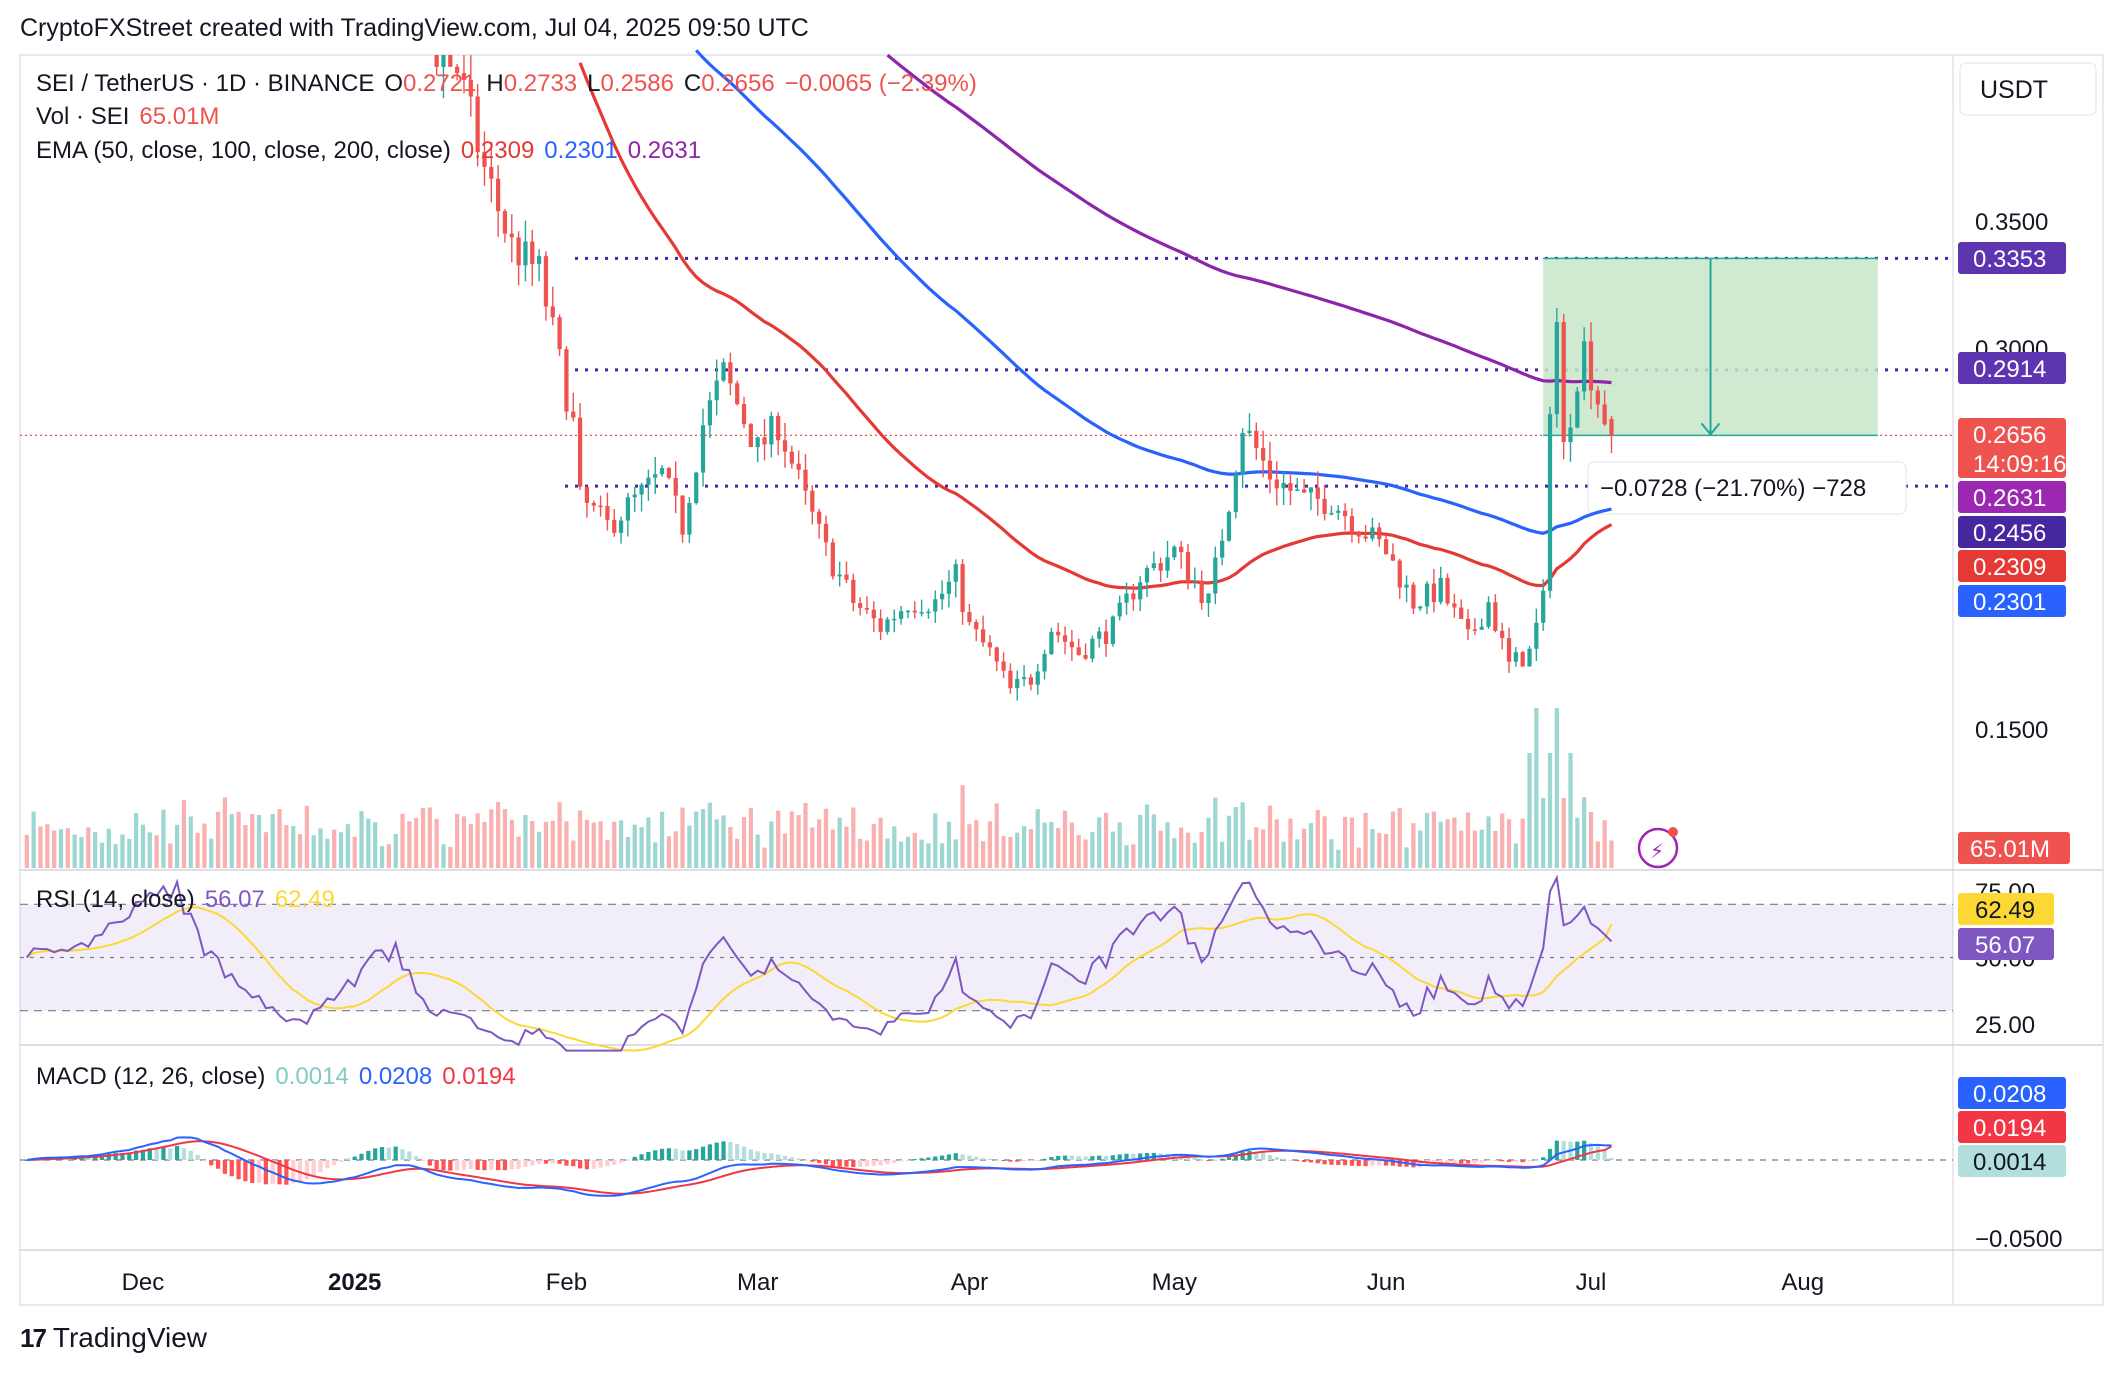 The height and width of the screenshot is (1374, 2116). Describe the element at coordinates (540, 83) in the screenshot. I see `high-value: 0.2733` at that location.